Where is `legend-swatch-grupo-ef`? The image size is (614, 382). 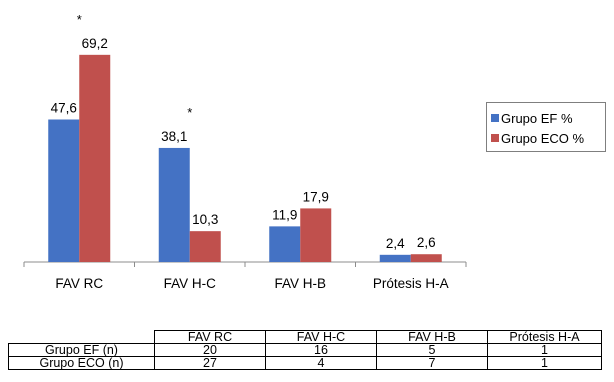 legend-swatch-grupo-ef is located at coordinates (495, 118).